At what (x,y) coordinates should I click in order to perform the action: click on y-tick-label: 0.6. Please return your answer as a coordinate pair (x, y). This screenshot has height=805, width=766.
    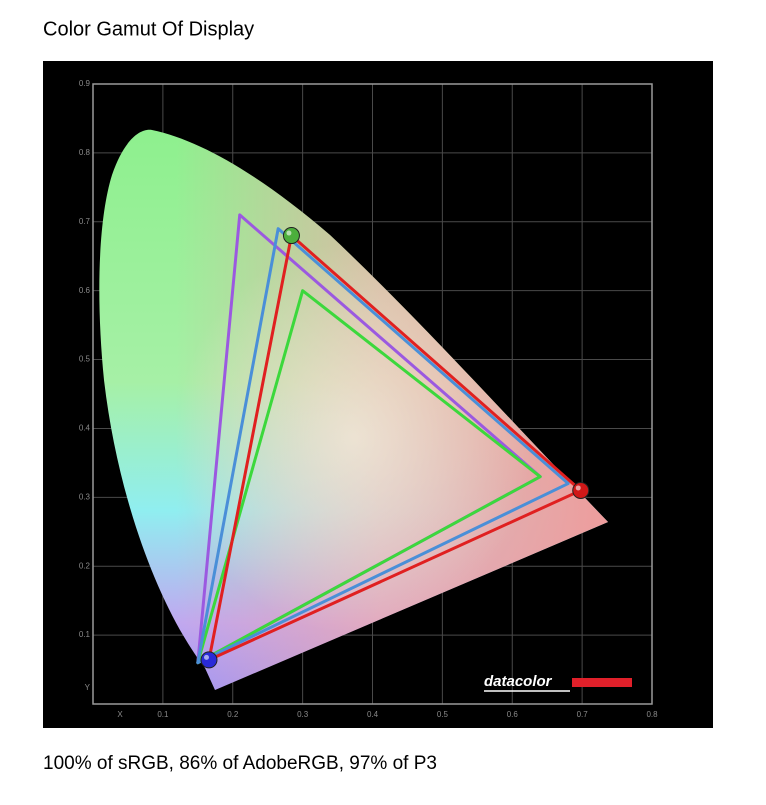
    Looking at the image, I should click on (85, 290).